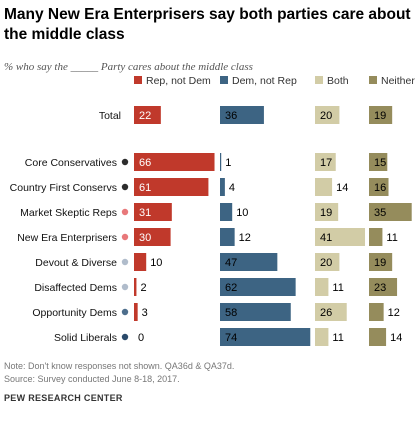 Image resolution: width=420 pixels, height=421 pixels. Describe the element at coordinates (338, 81) in the screenshot. I see `legend-label-both: Both` at that location.